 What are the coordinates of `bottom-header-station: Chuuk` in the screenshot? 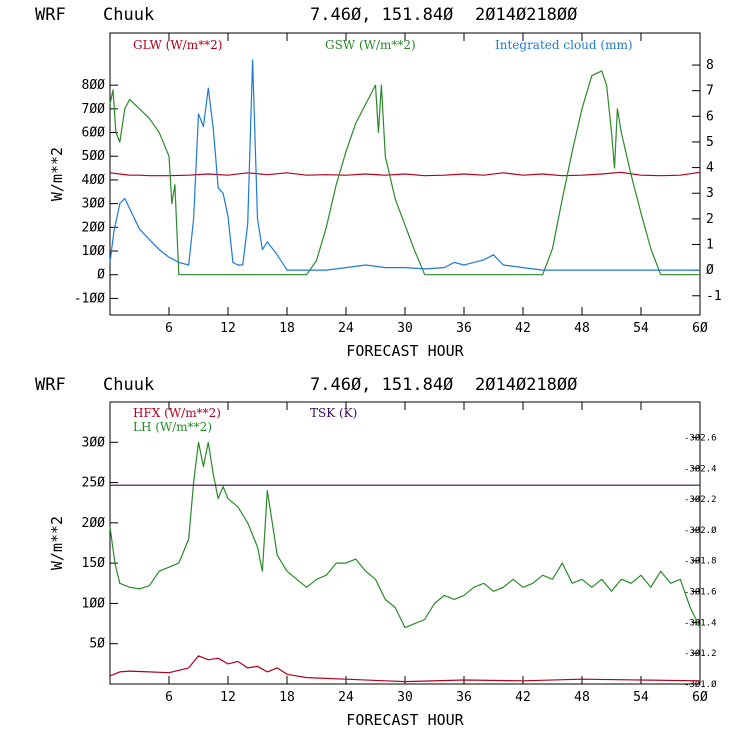 It's located at (128, 385).